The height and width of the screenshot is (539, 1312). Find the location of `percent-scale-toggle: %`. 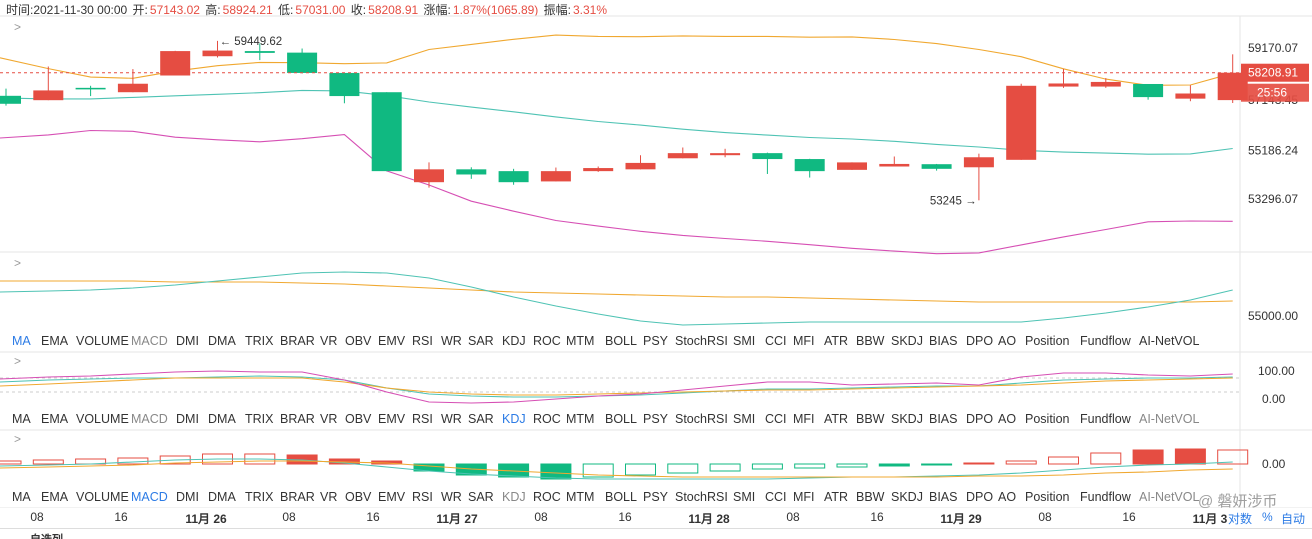

percent-scale-toggle: % is located at coordinates (1267, 517).